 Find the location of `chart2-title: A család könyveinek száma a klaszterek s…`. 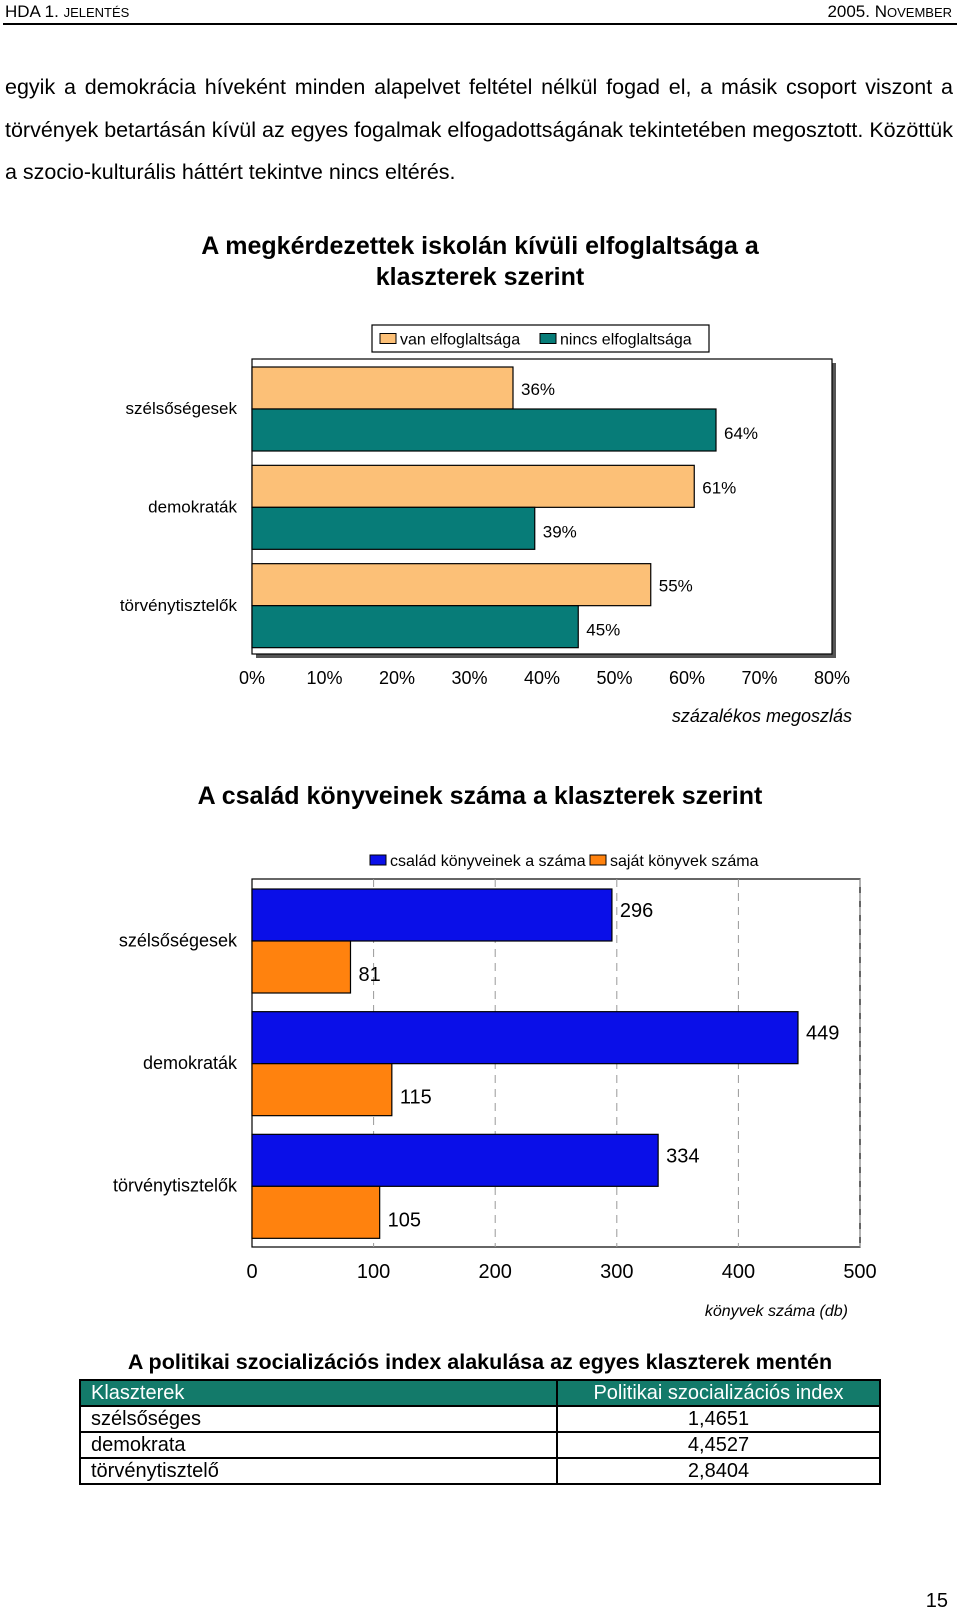

chart2-title: A család könyveinek száma a klaszterek s… is located at coordinates (480, 796).